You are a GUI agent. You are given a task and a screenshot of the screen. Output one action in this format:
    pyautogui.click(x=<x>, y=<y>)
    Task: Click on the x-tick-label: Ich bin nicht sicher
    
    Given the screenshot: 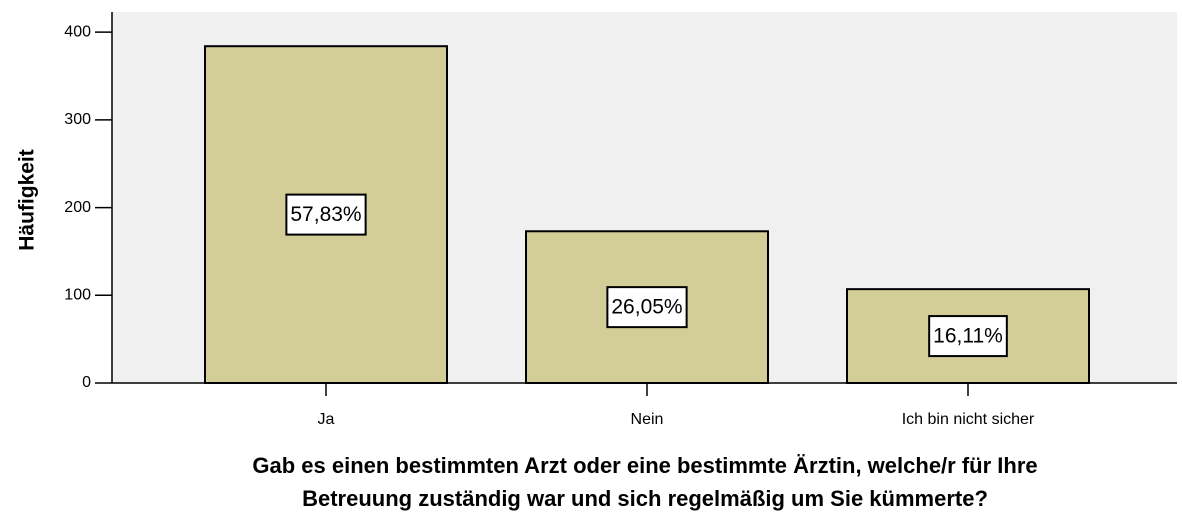 What is the action you would take?
    pyautogui.click(x=968, y=419)
    